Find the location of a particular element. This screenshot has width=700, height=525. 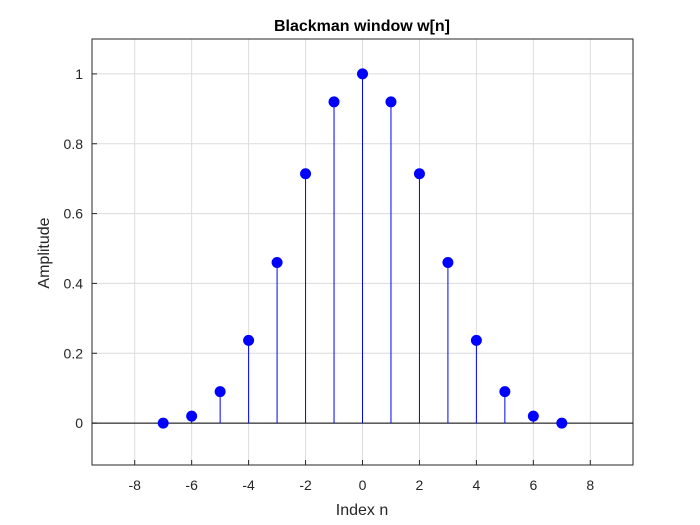

chart-title: Blackman window w[n] is located at coordinates (362, 26).